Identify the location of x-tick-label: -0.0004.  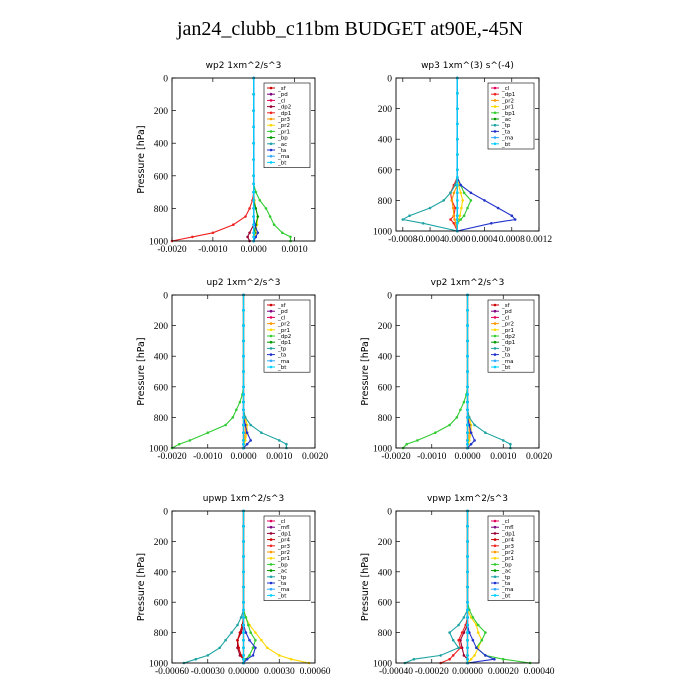
(430, 240).